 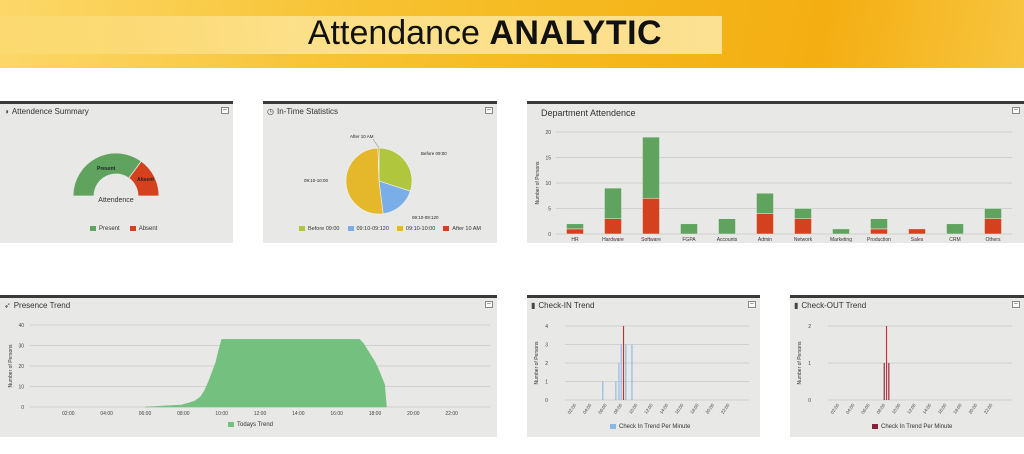 What do you see at coordinates (336, 414) in the screenshot?
I see `x-tick-label: 16:00` at bounding box center [336, 414].